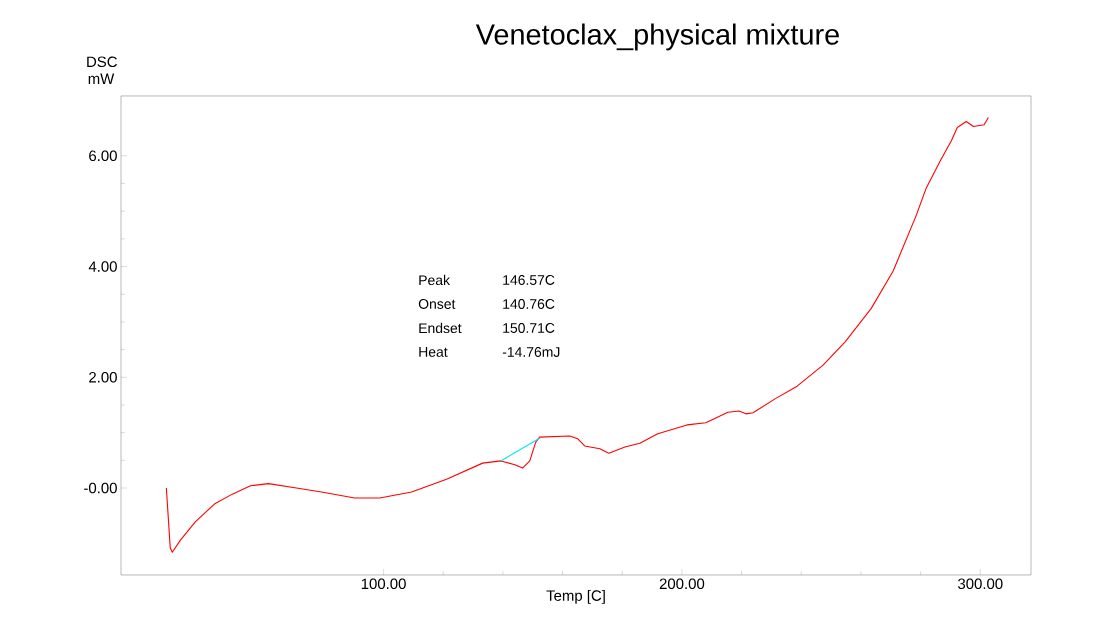 This screenshot has height=625, width=1114. I want to click on y-tick-label: 4.00, so click(102, 266).